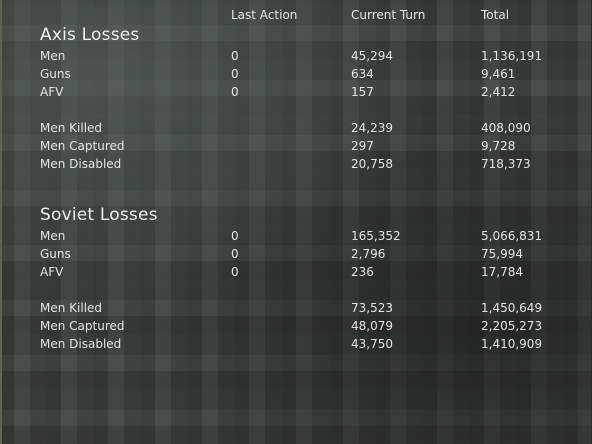  What do you see at coordinates (498, 92) in the screenshot?
I see `total-value: 2,412` at bounding box center [498, 92].